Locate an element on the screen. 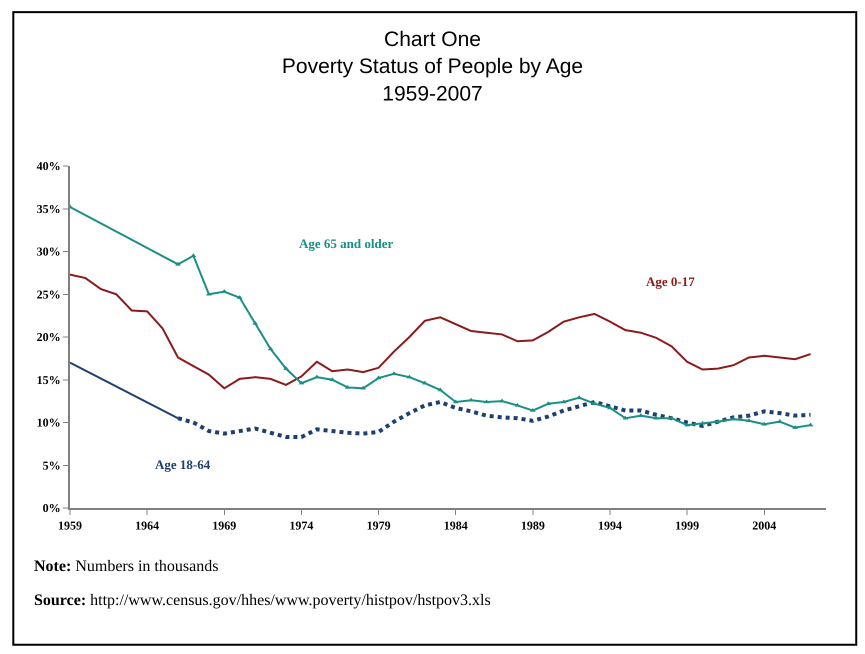  x-tick-label: 2004 is located at coordinates (764, 525).